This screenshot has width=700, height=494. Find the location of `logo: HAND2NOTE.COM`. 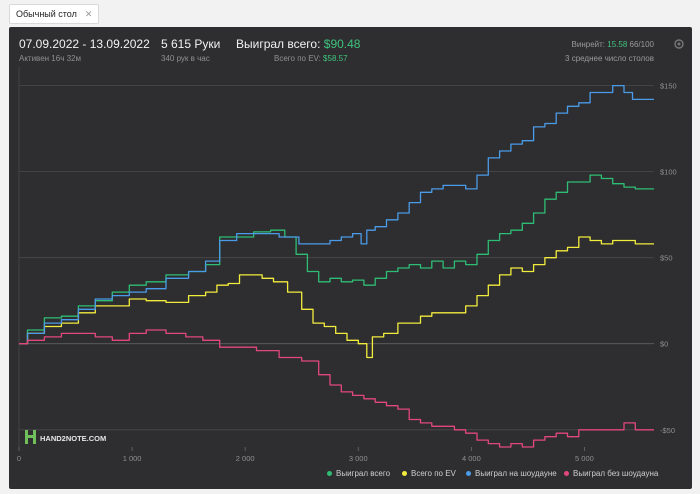

logo: HAND2NOTE.COM is located at coordinates (65, 437).